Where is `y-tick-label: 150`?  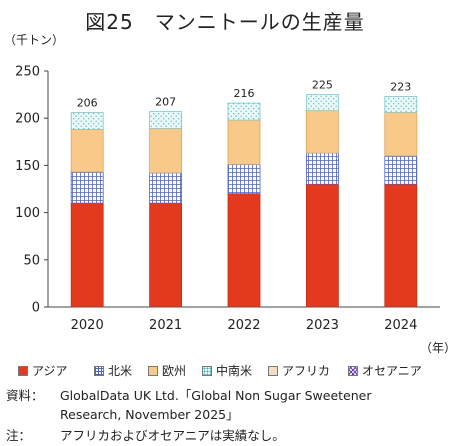 y-tick-label: 150 is located at coordinates (27, 166).